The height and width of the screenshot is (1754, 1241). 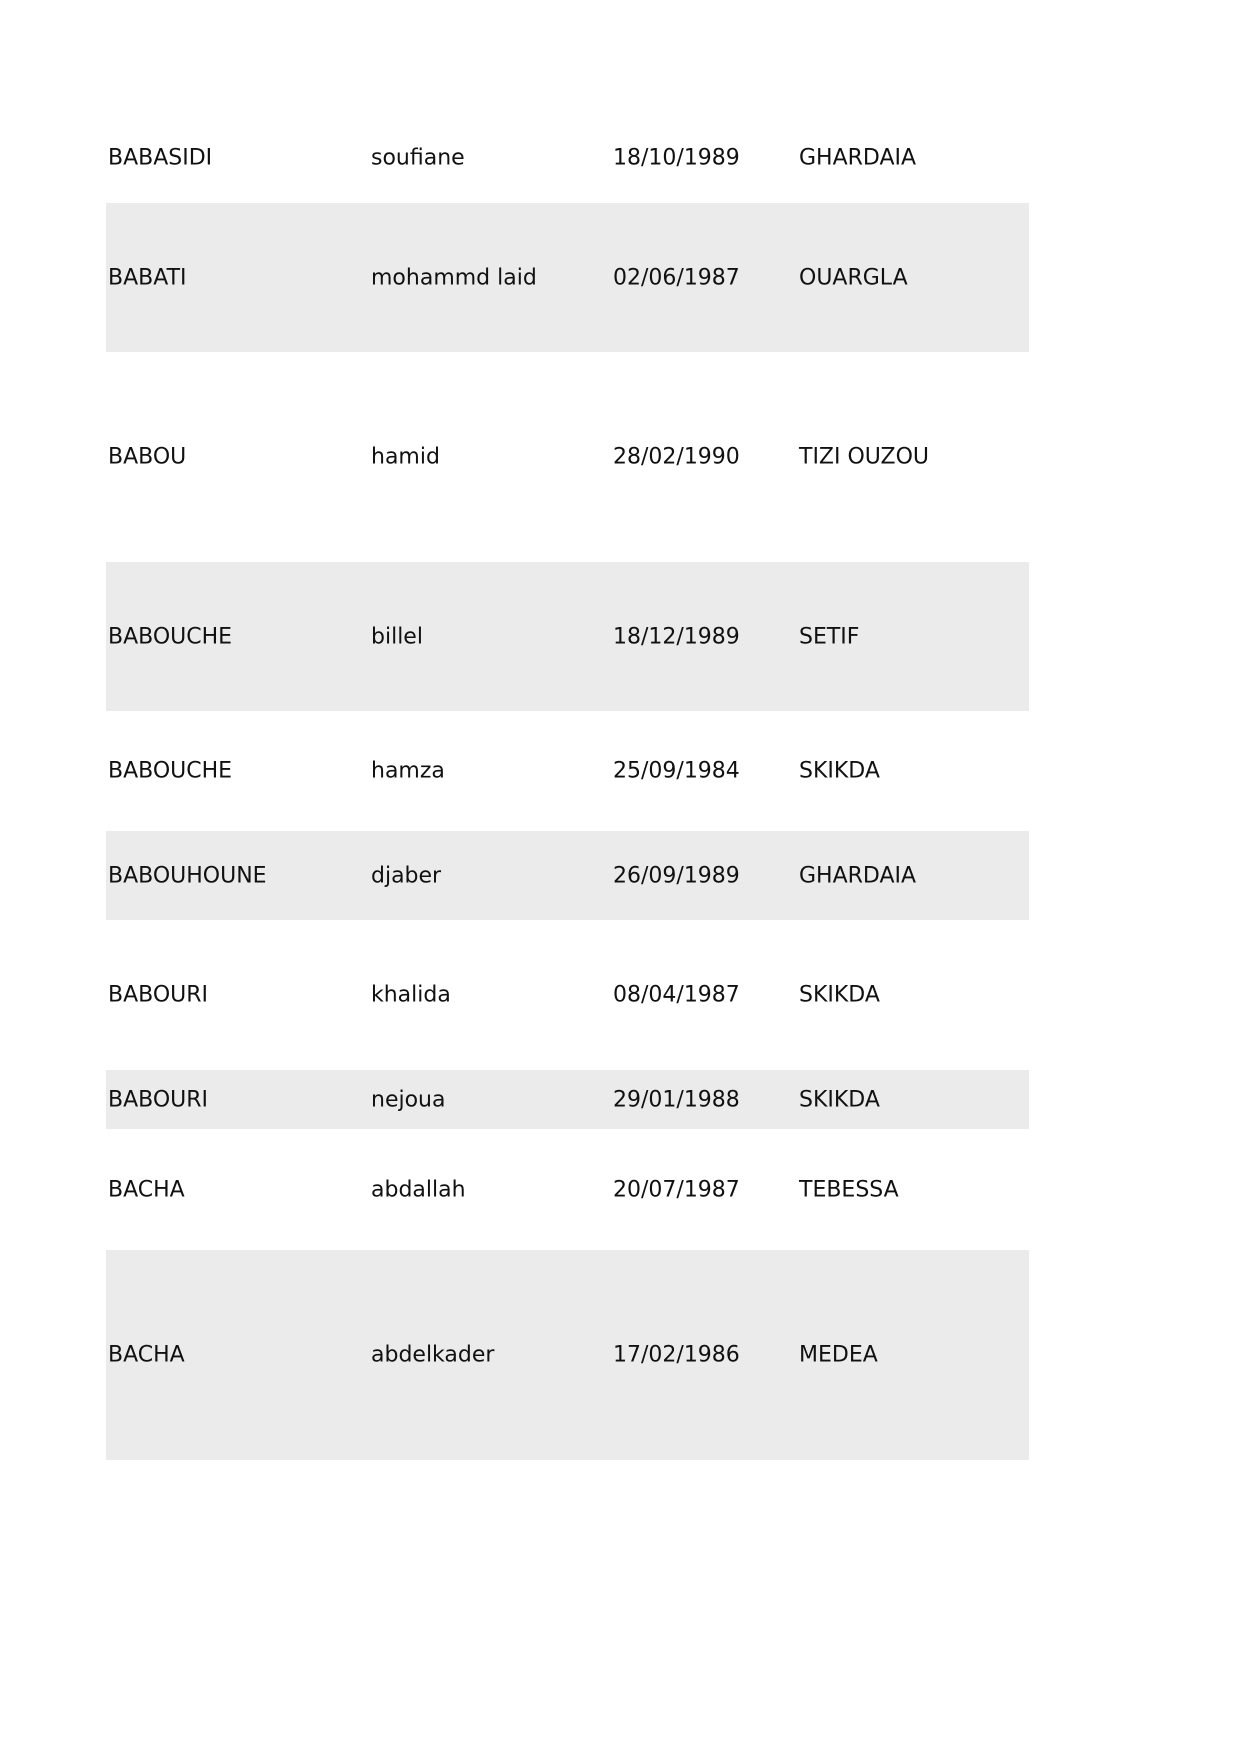 What do you see at coordinates (160, 158) in the screenshot?
I see `last-name: BABASIDI` at bounding box center [160, 158].